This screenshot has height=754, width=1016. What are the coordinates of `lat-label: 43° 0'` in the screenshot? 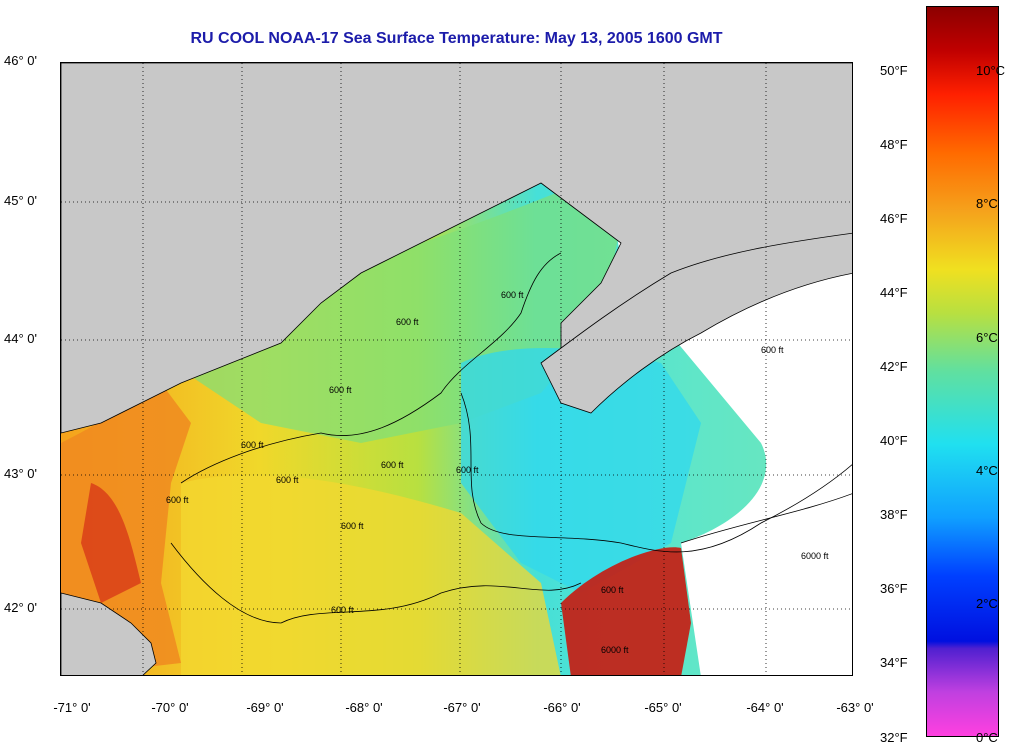 It's located at (20, 473).